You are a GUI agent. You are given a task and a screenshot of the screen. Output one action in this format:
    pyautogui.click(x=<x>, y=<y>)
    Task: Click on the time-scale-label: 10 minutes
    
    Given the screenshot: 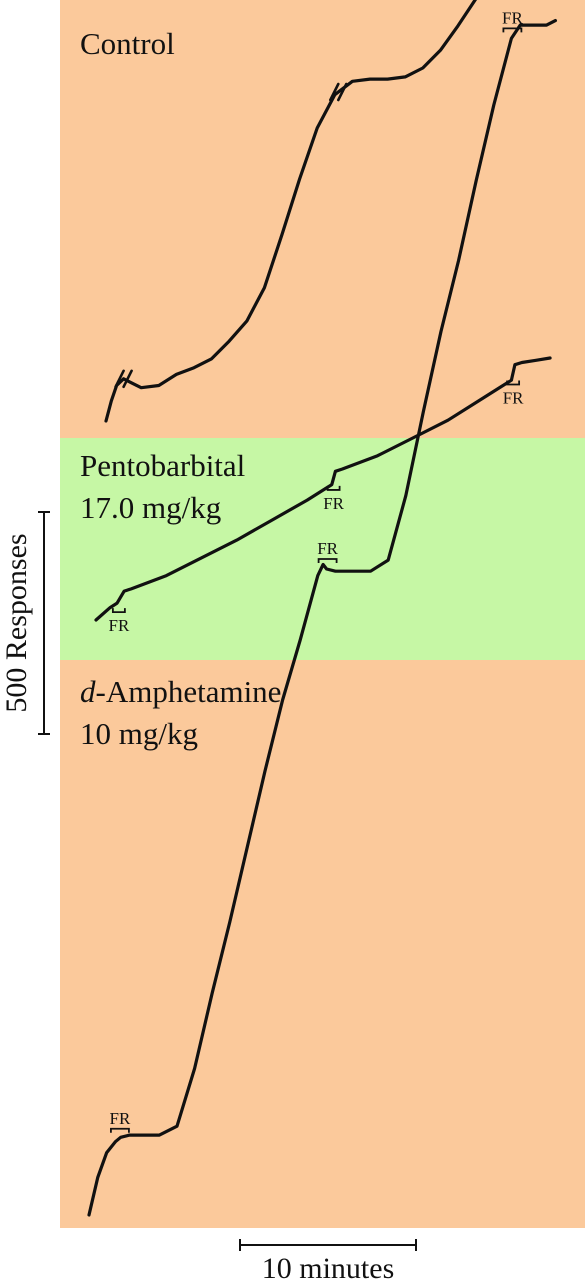 What is the action you would take?
    pyautogui.click(x=328, y=1266)
    